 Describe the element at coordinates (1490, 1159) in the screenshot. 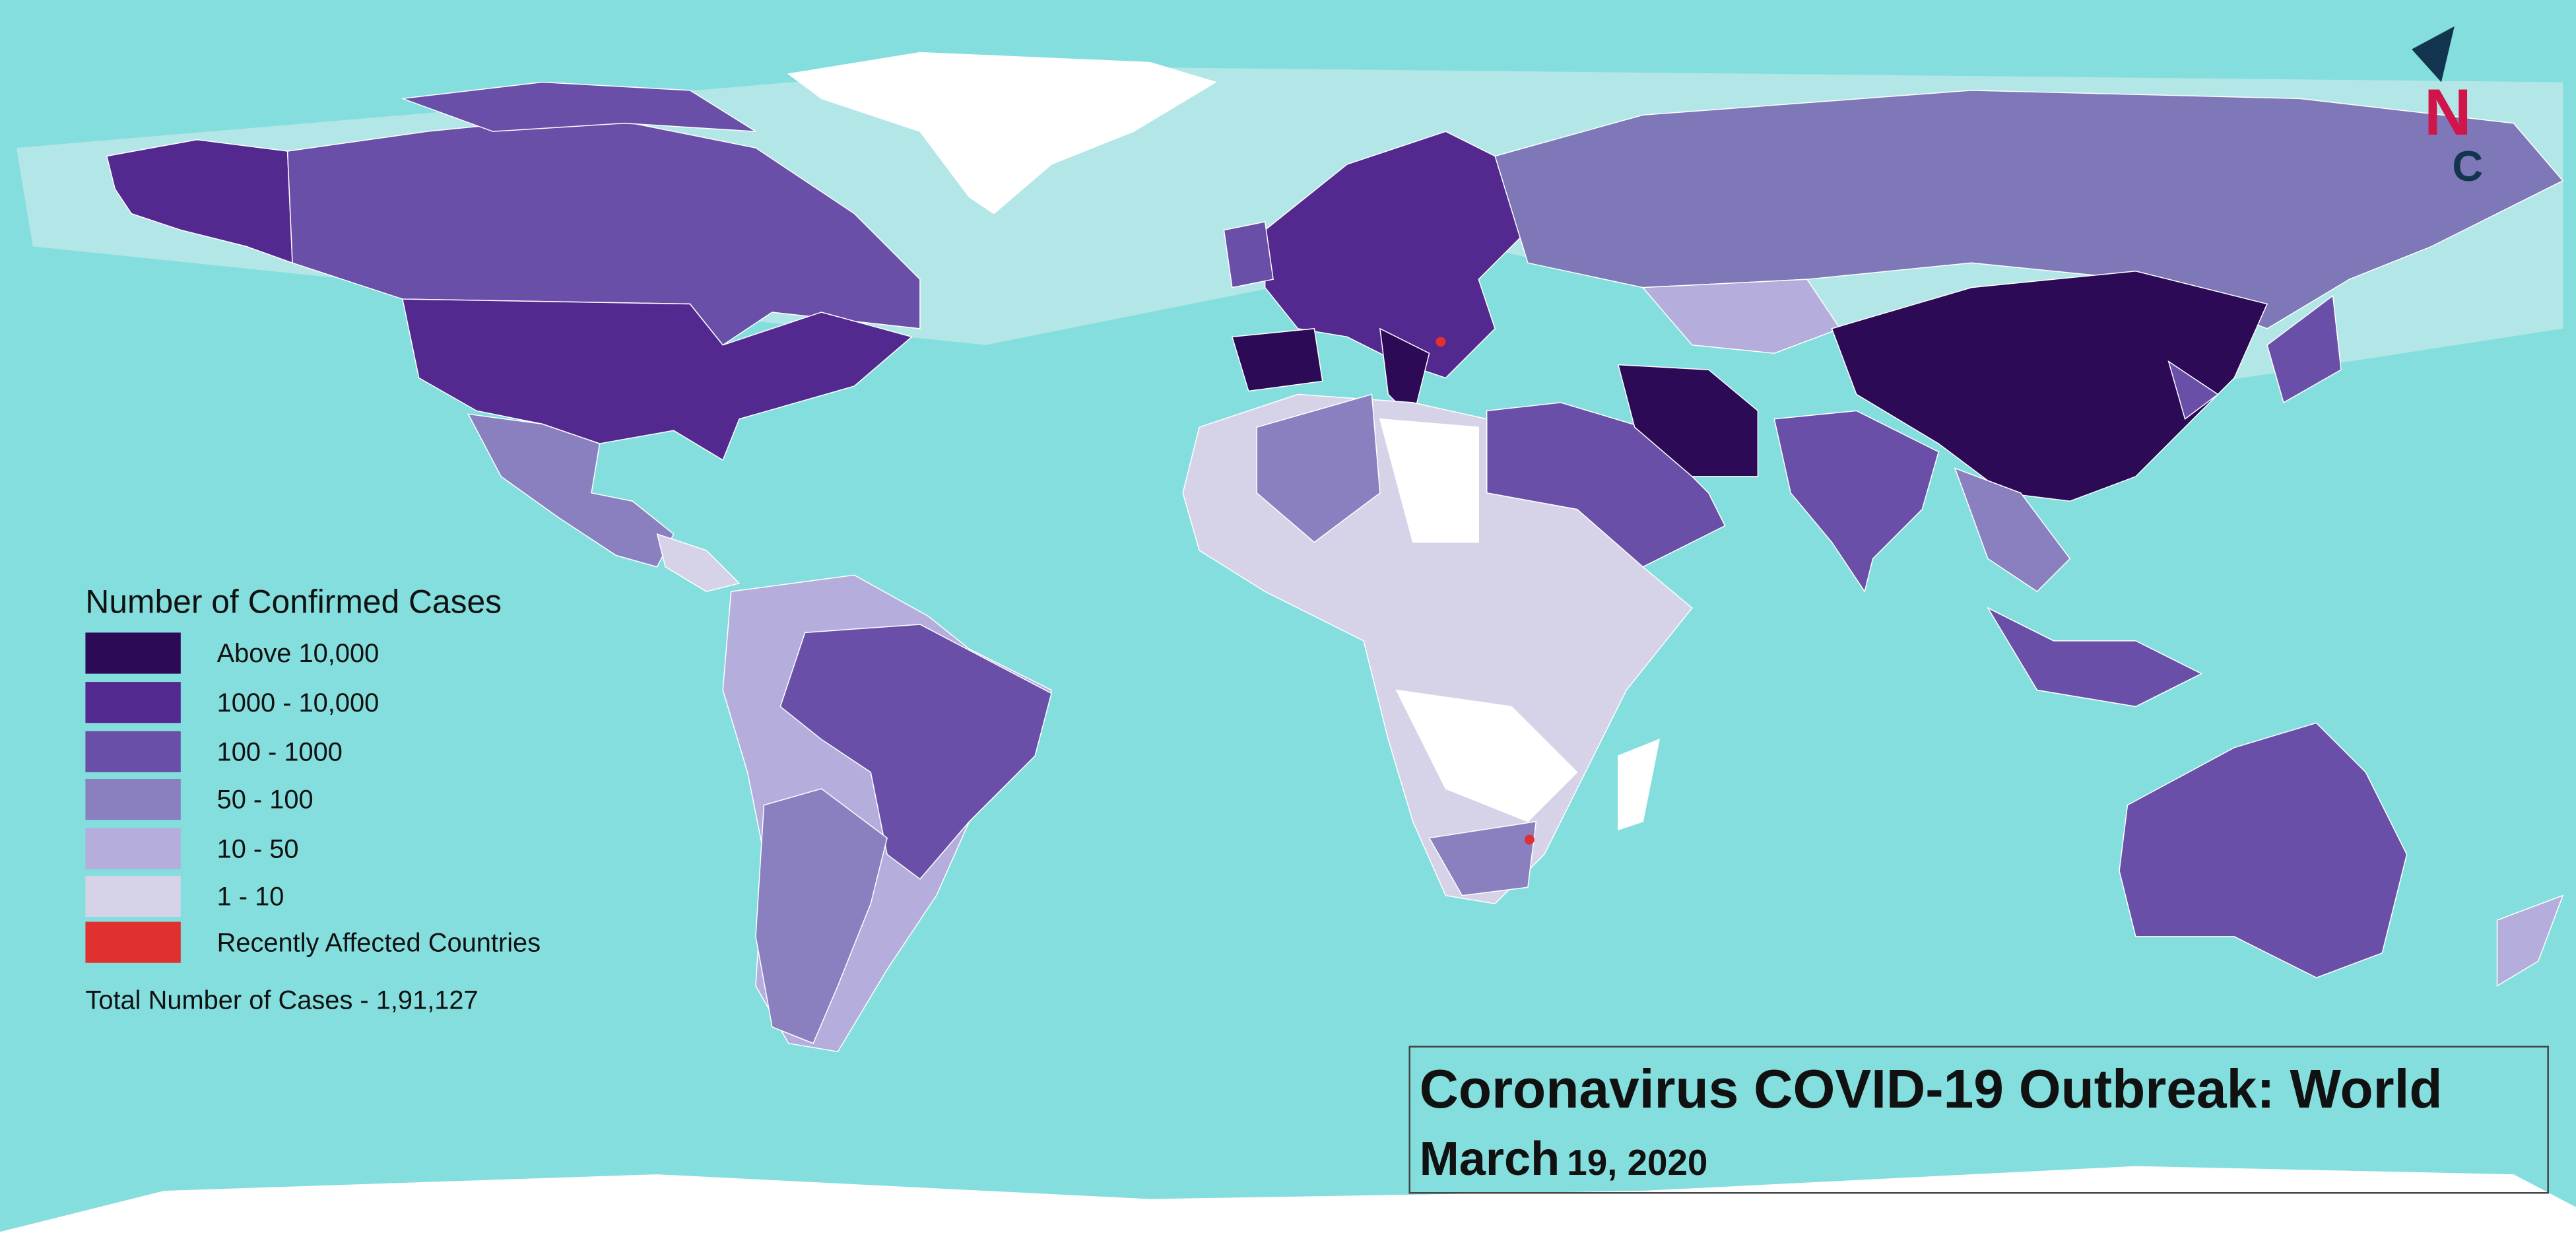

I see `date-month: March` at that location.